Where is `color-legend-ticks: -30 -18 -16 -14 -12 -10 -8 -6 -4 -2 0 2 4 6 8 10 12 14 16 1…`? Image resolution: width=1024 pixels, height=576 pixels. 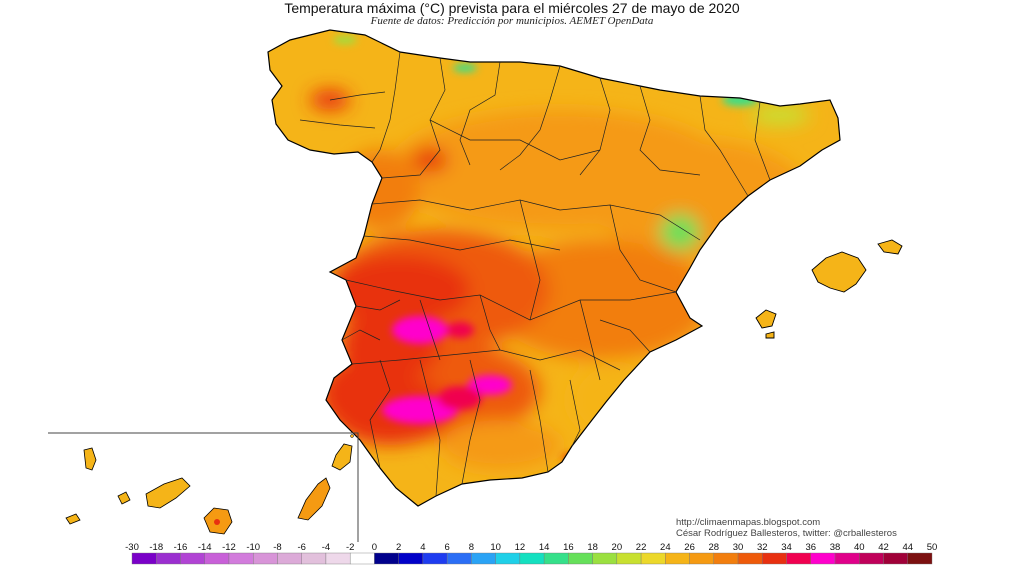
color-legend-ticks: -30 -18 -16 -14 -12 -10 -8 -6 -4 -2 0 2 4 6 8 10 12 14 16 1… is located at coordinates (531, 547).